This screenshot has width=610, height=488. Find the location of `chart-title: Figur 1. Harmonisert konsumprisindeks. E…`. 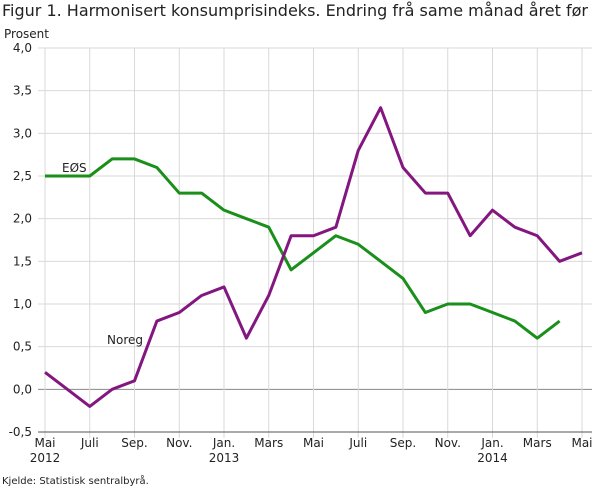

chart-title: Figur 1. Harmonisert konsumprisindeks. E… is located at coordinates (295, 10).